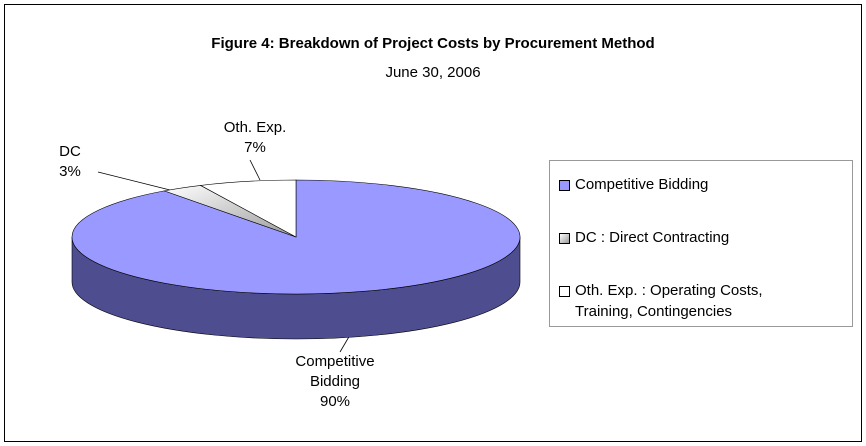 The height and width of the screenshot is (446, 866). What do you see at coordinates (255, 138) in the screenshot?
I see `data-label: Oth. Exp. 7%` at bounding box center [255, 138].